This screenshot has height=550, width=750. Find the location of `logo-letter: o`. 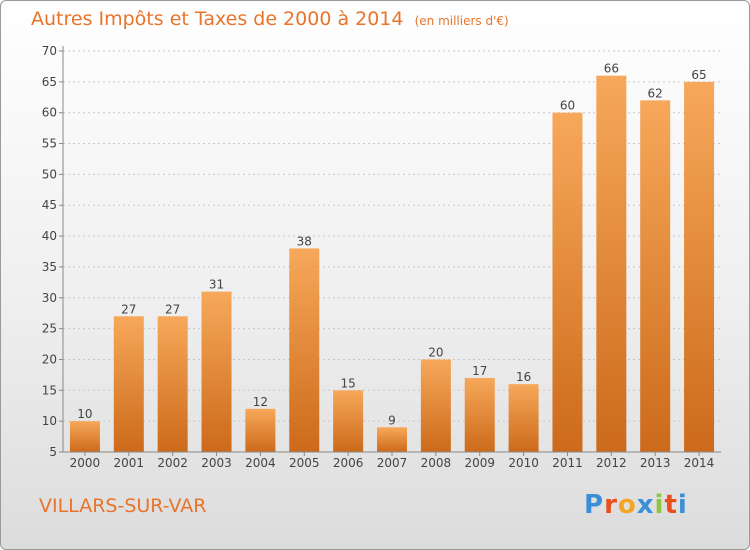

logo-letter: o is located at coordinates (627, 505).